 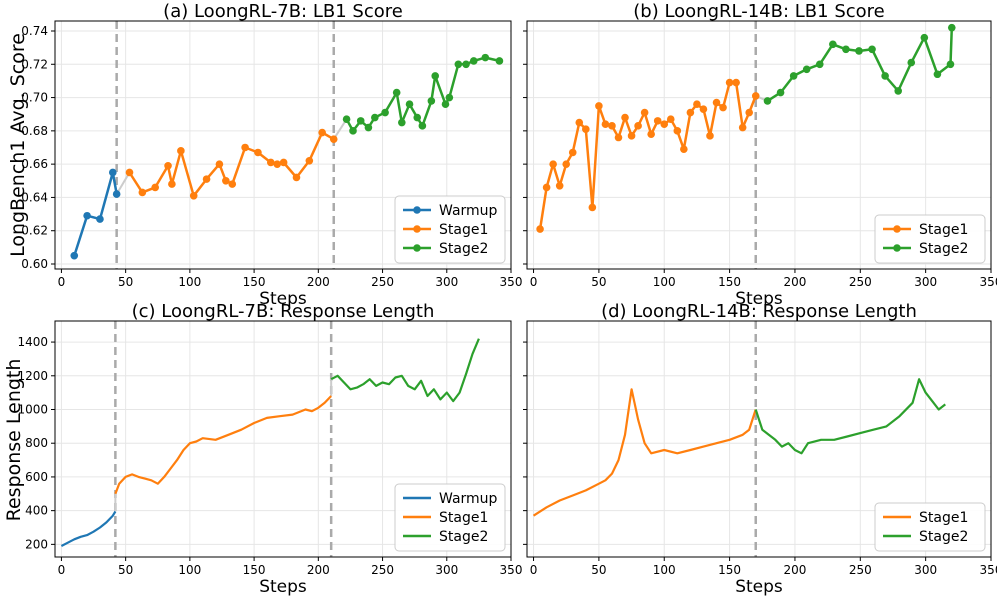 I want to click on series-line-stage1, so click(x=647, y=155).